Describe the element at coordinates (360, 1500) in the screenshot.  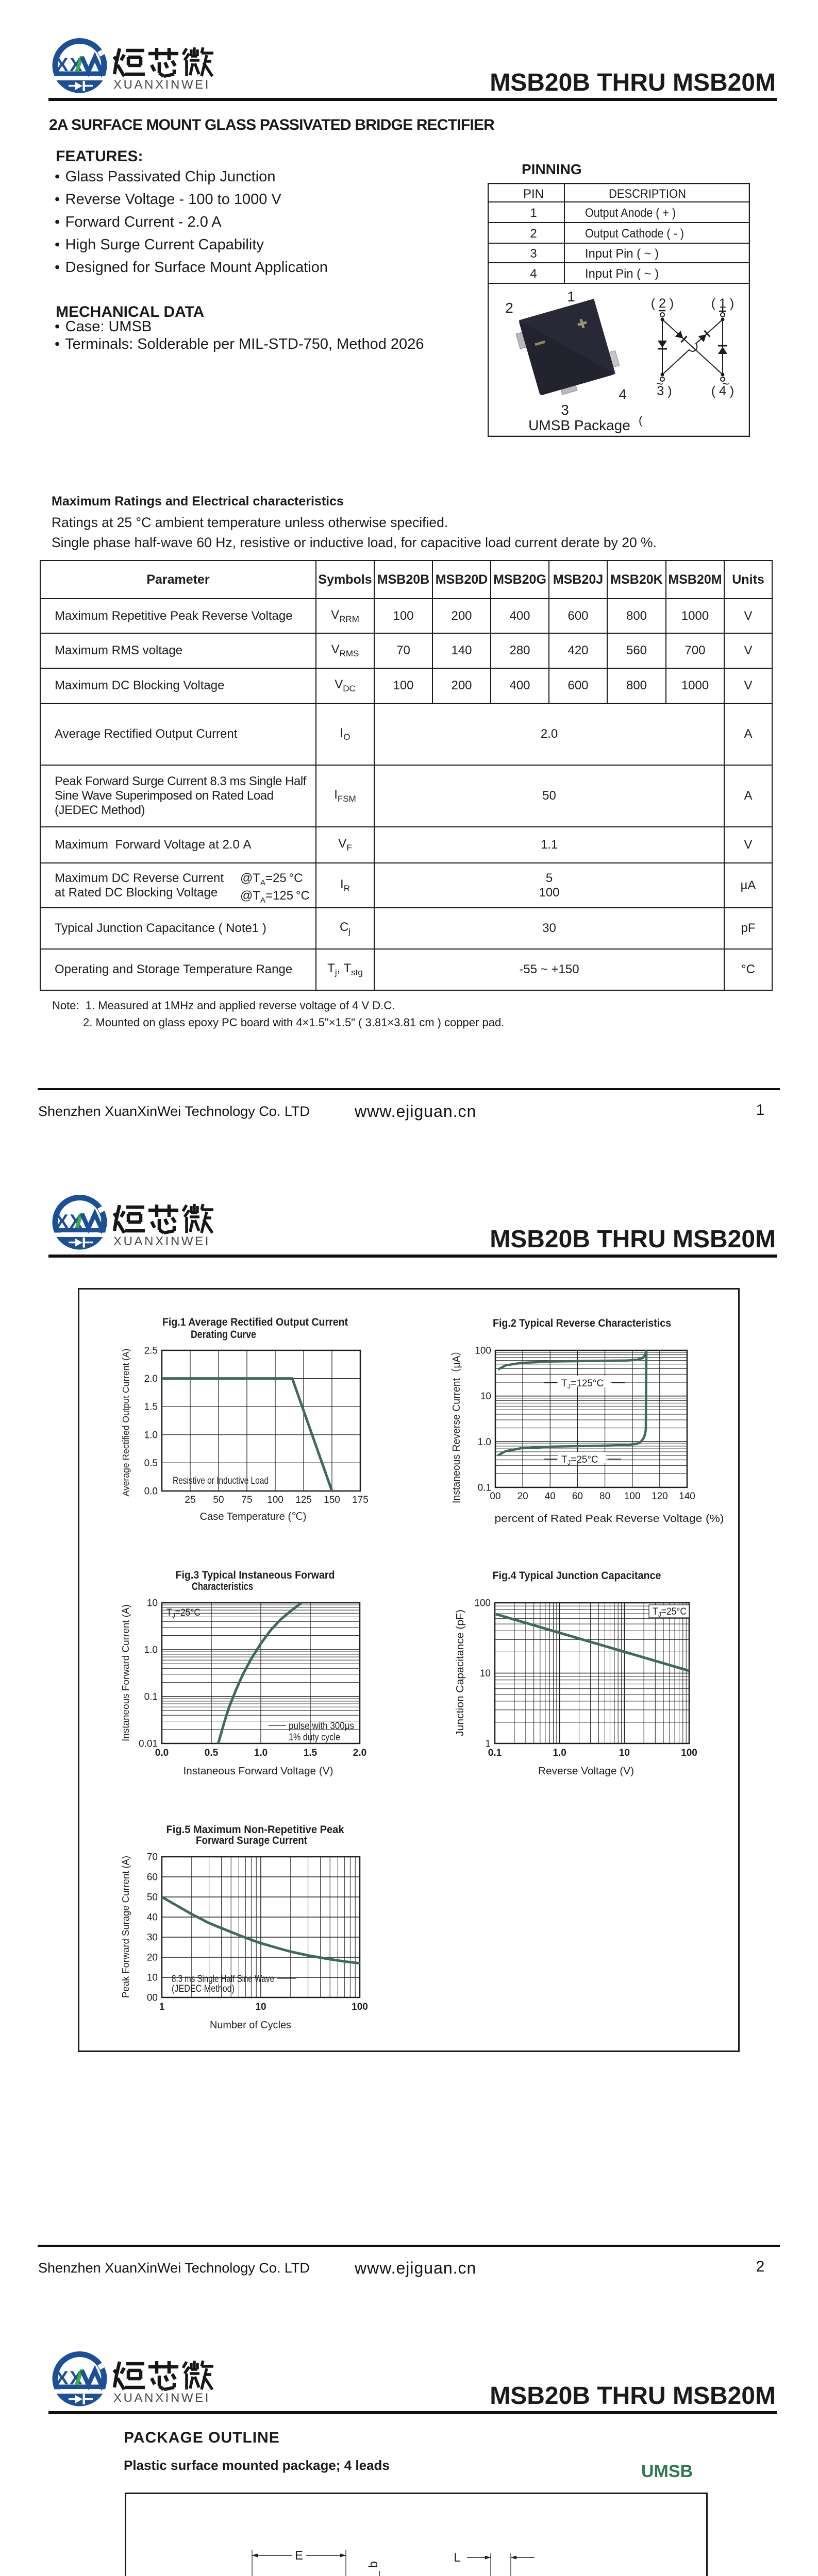
I see `svg-text: 175` at that location.